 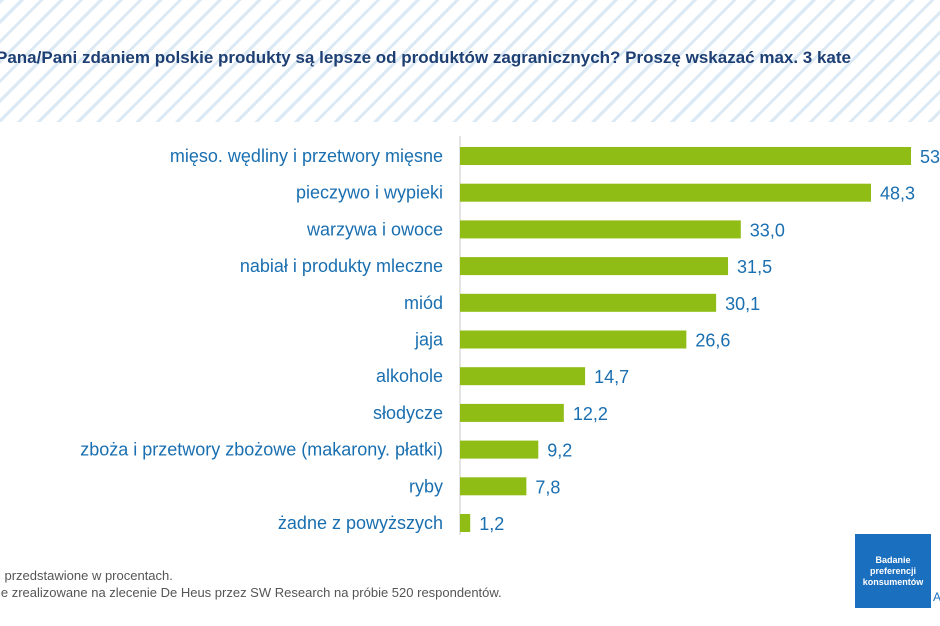 I want to click on category-label: ryby, so click(x=426, y=486).